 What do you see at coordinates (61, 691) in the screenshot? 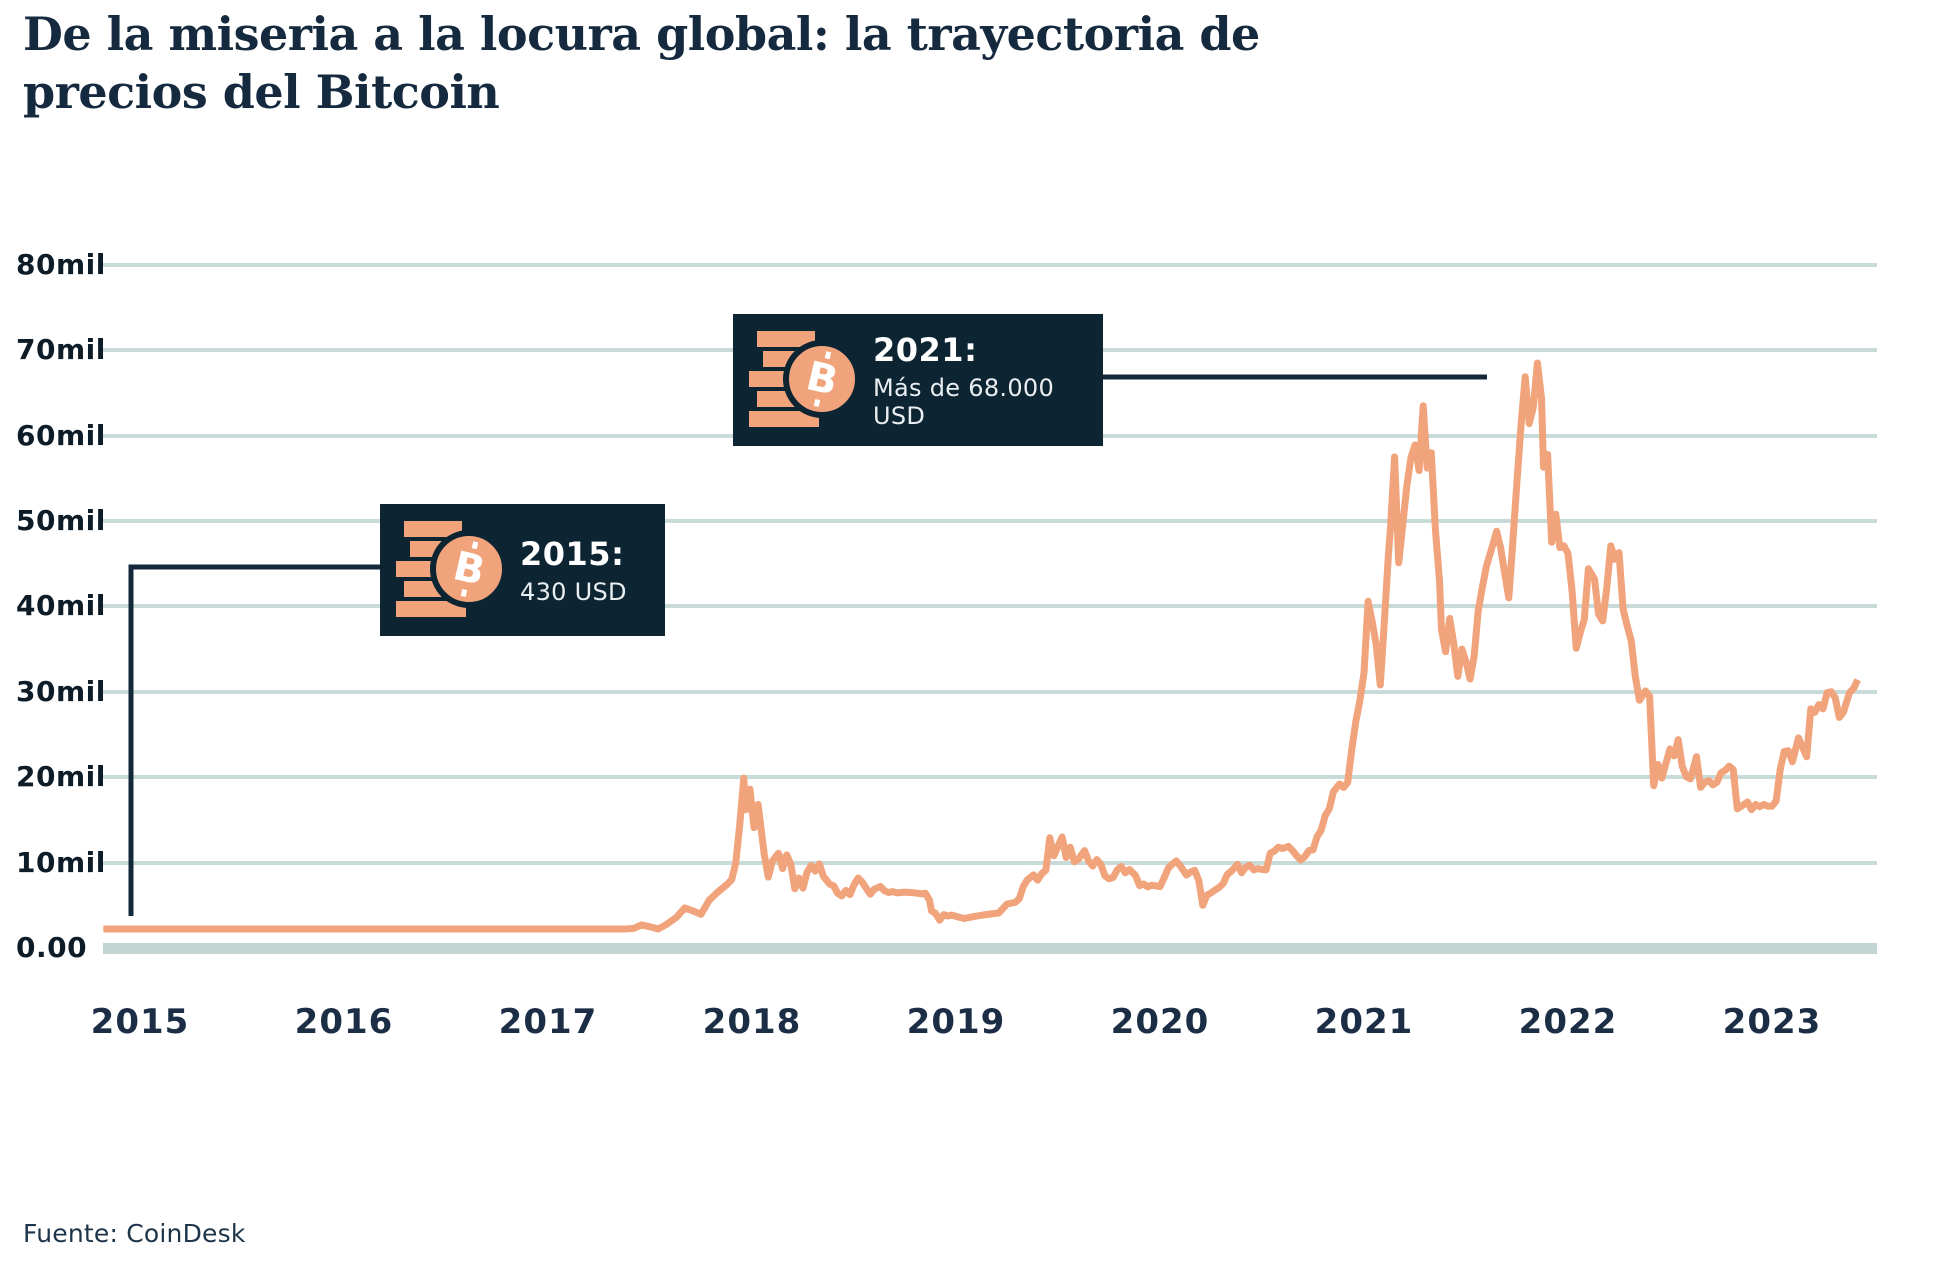
I see `y-axis-label: 30mil` at bounding box center [61, 691].